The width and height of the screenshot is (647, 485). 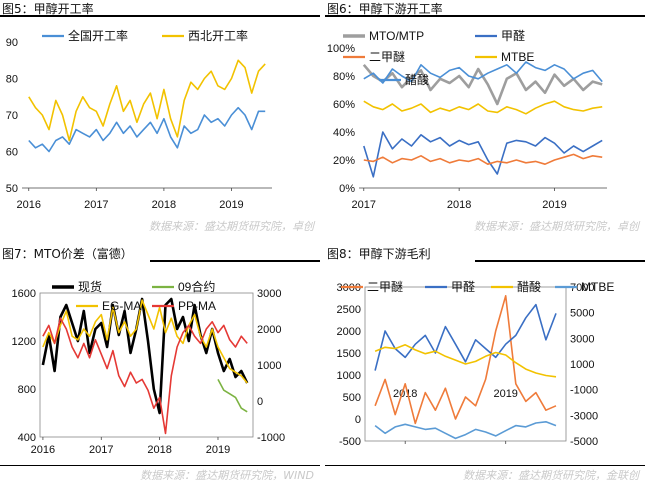 I want to click on panel-7-source: 数据来源：盛达期货研究院，WIND, so click(x=227, y=475).